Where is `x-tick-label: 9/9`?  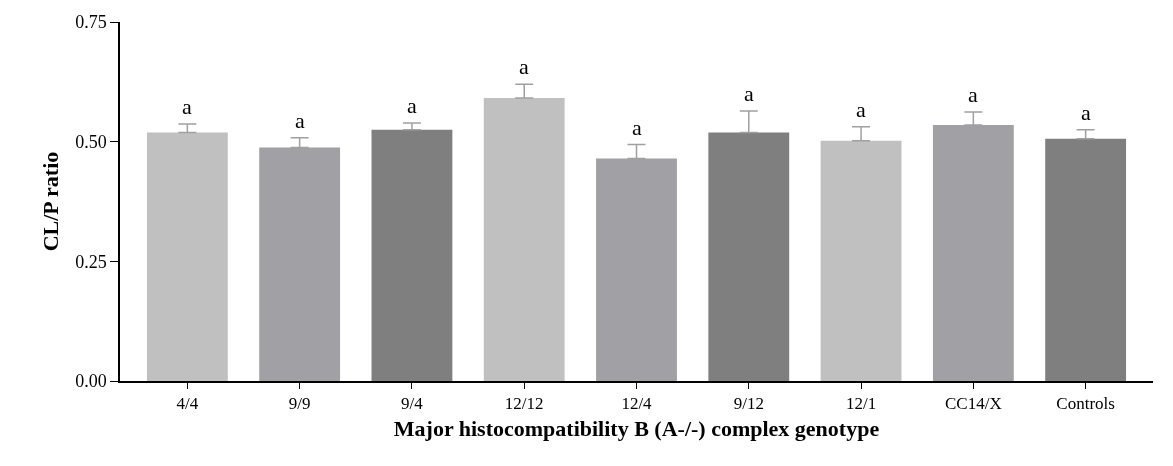 x-tick-label: 9/9 is located at coordinates (299, 404).